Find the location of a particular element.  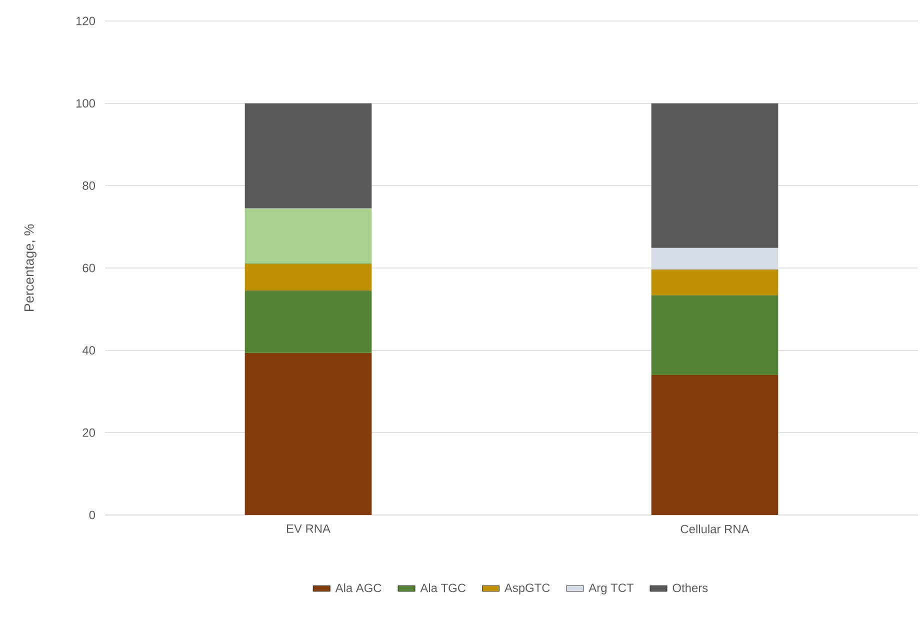

y-tick-label: 100 is located at coordinates (86, 103).